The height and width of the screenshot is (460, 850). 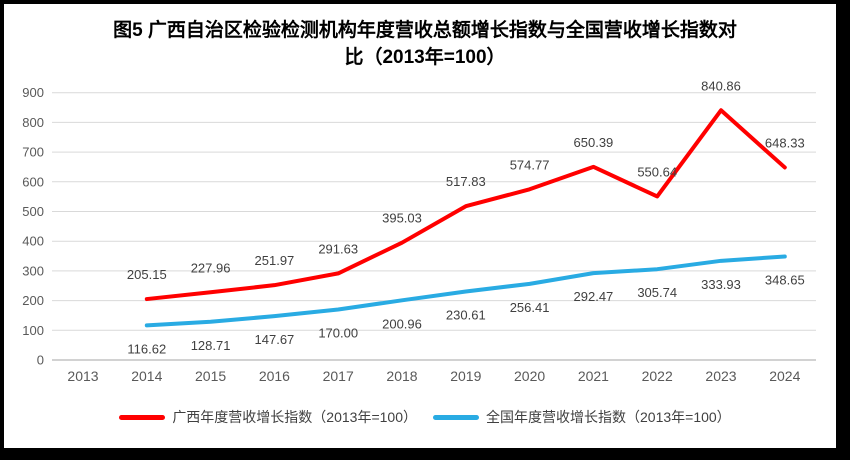 I want to click on x-tick-label: 2019, so click(x=465, y=376).